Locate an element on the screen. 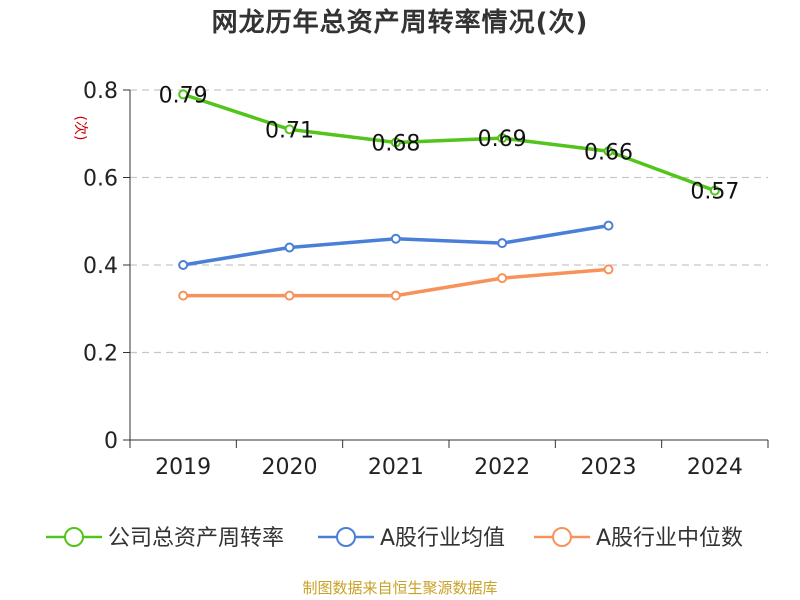 The height and width of the screenshot is (600, 800). data-label: 0.66 is located at coordinates (608, 152).